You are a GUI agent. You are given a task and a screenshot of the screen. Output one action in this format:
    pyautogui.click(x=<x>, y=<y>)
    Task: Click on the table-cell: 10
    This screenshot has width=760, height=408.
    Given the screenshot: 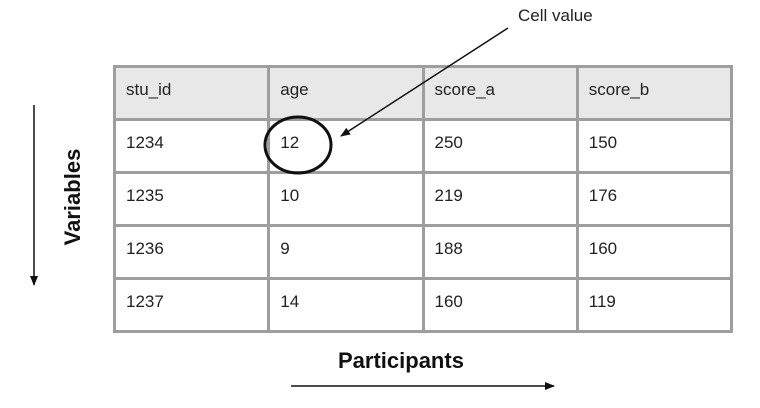 What is the action you would take?
    pyautogui.click(x=346, y=199)
    